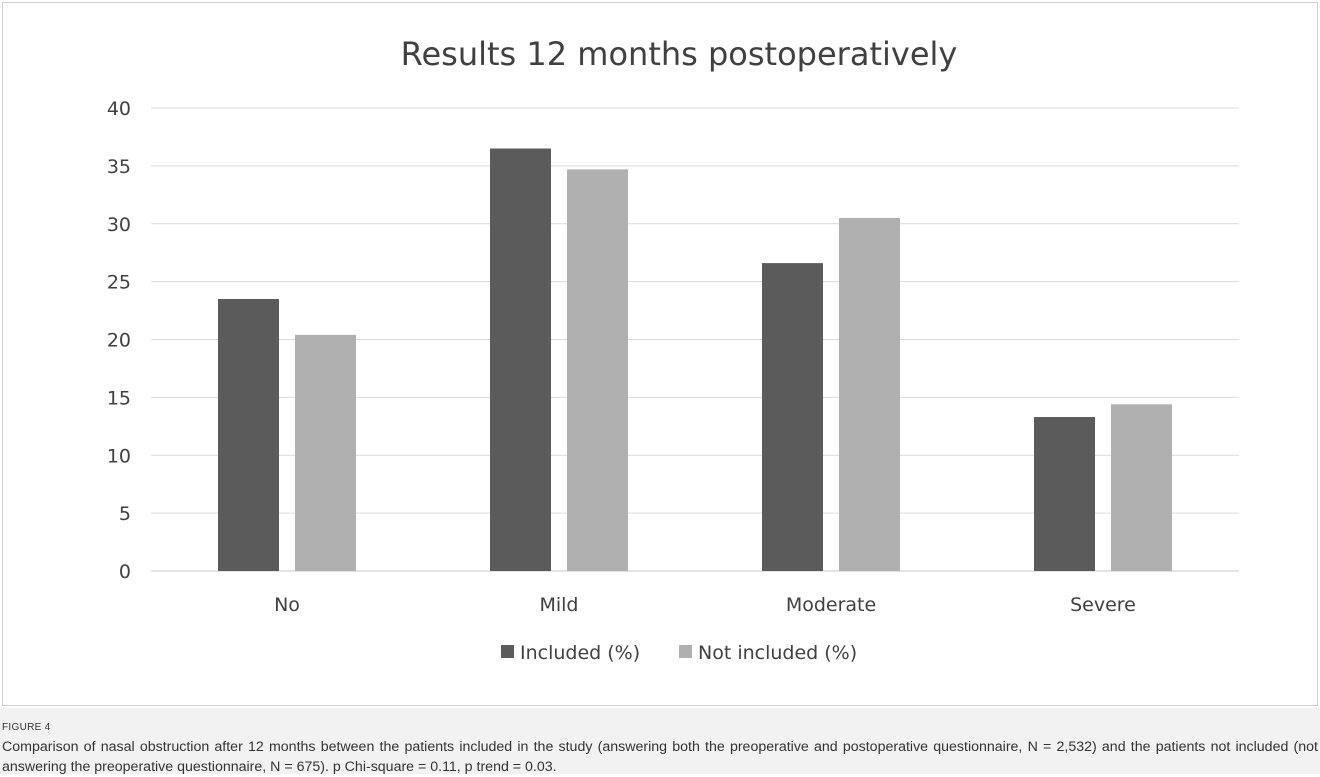  Describe the element at coordinates (125, 572) in the screenshot. I see `y-tick-label: 0` at that location.